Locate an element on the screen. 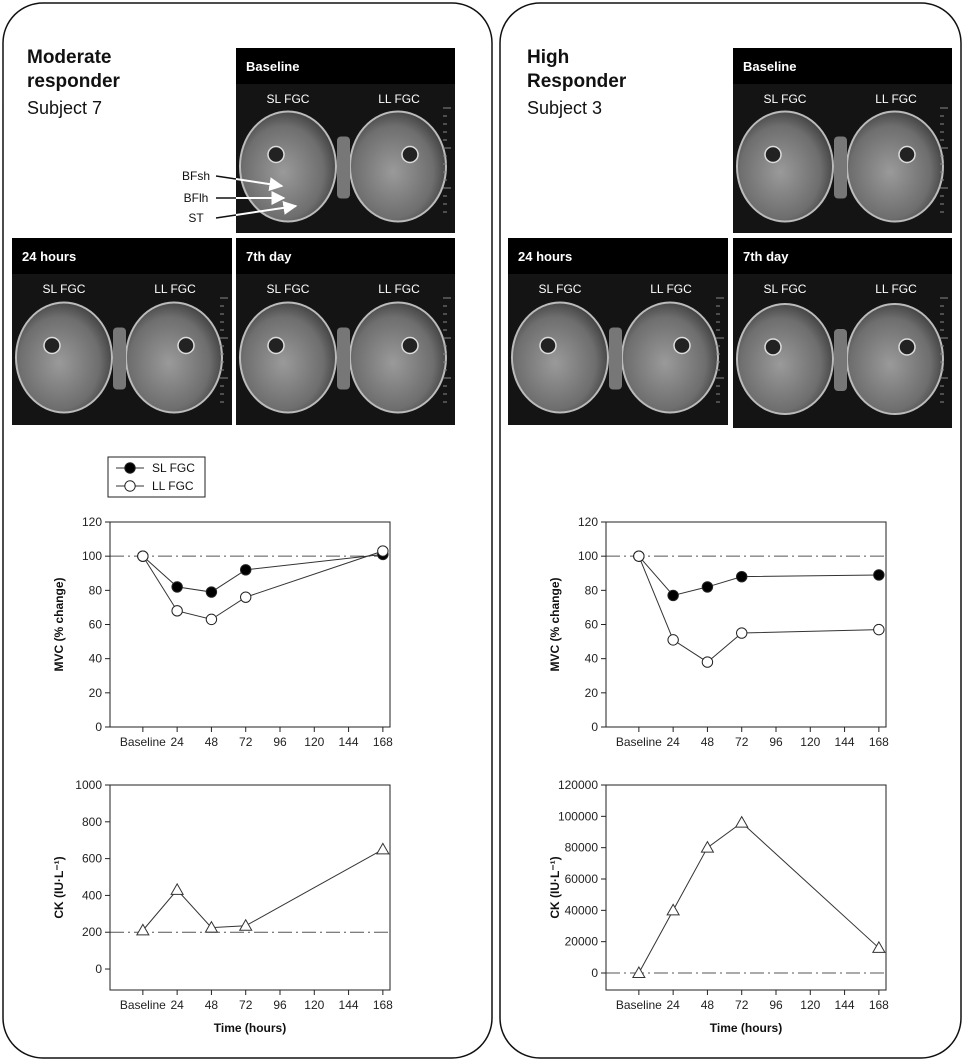  y-tick-label: 100000 is located at coordinates (578, 816).